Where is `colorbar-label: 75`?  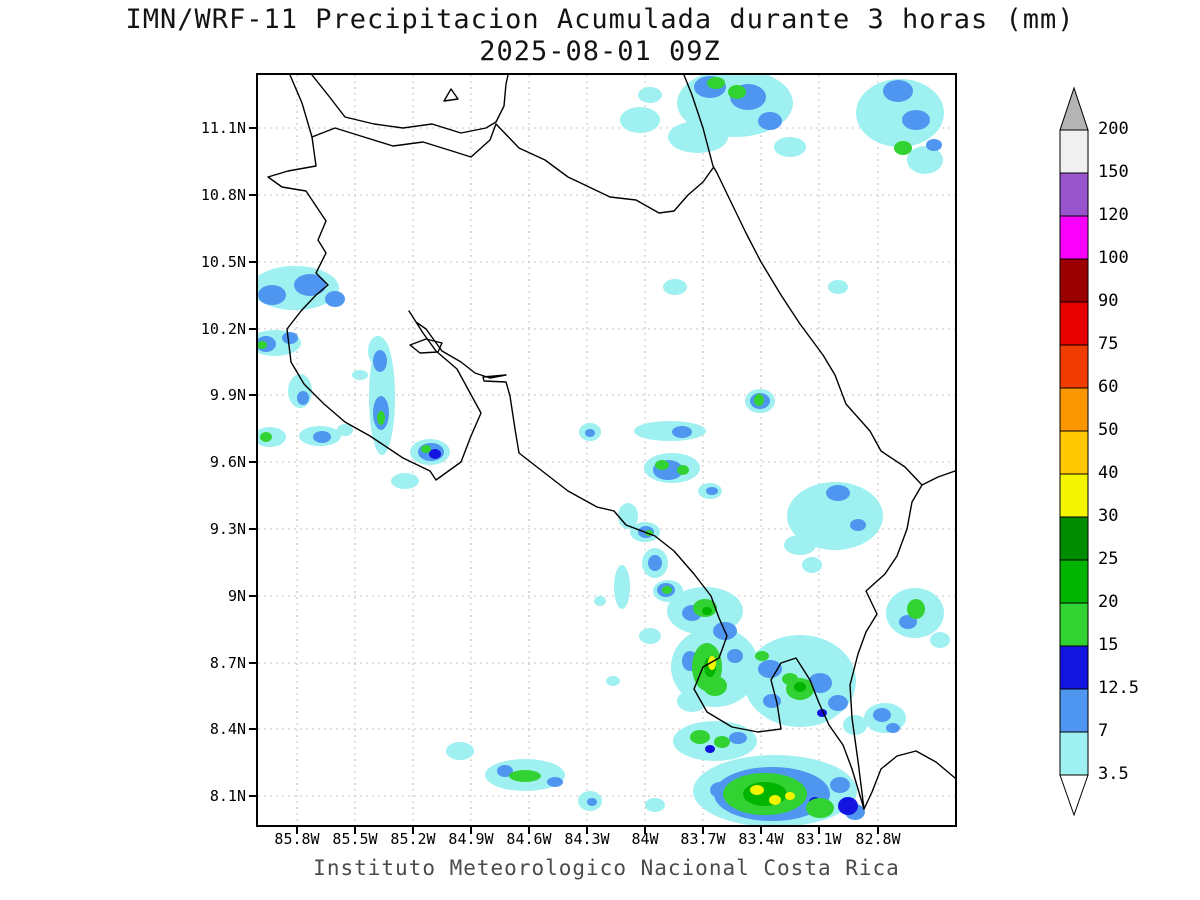
colorbar-label: 75 is located at coordinates (1108, 344).